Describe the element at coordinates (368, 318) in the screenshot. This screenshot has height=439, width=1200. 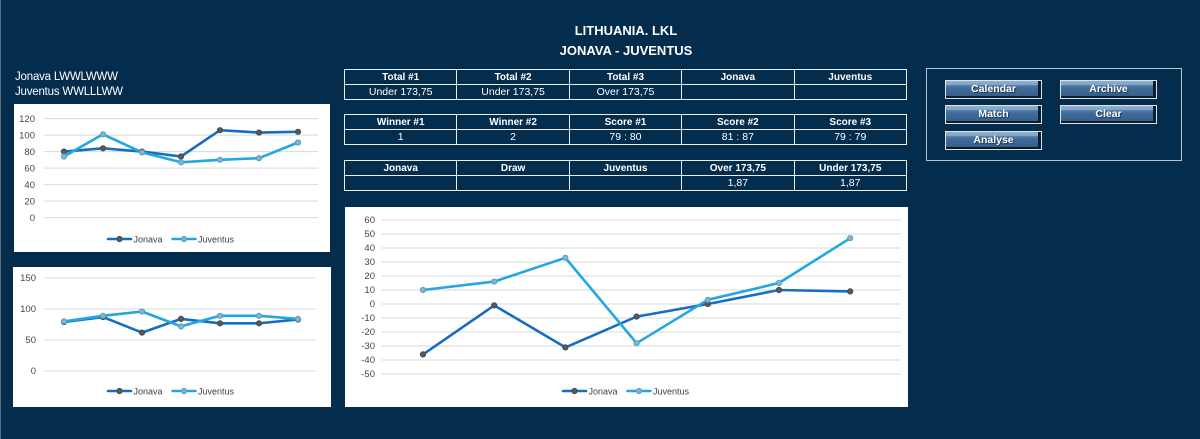
I see `svg-text: -10` at that location.